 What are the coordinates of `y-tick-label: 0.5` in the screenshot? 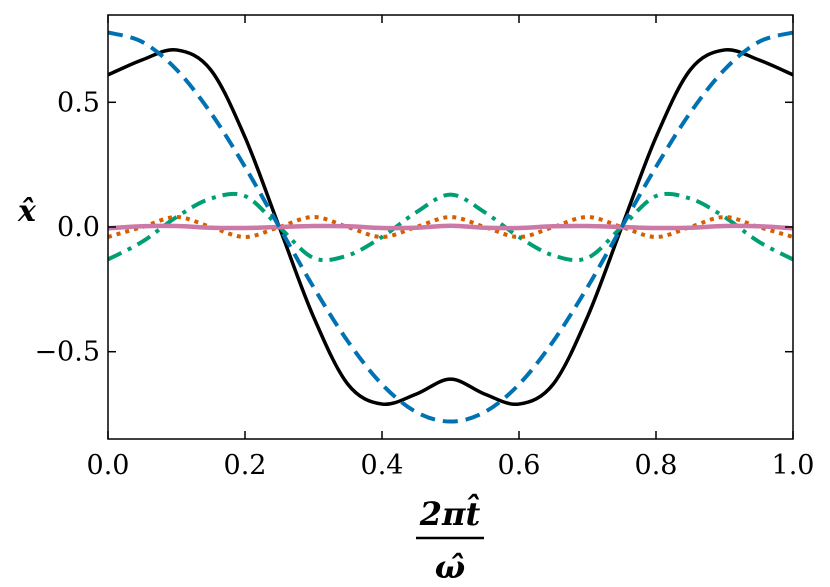 It's located at (78, 102).